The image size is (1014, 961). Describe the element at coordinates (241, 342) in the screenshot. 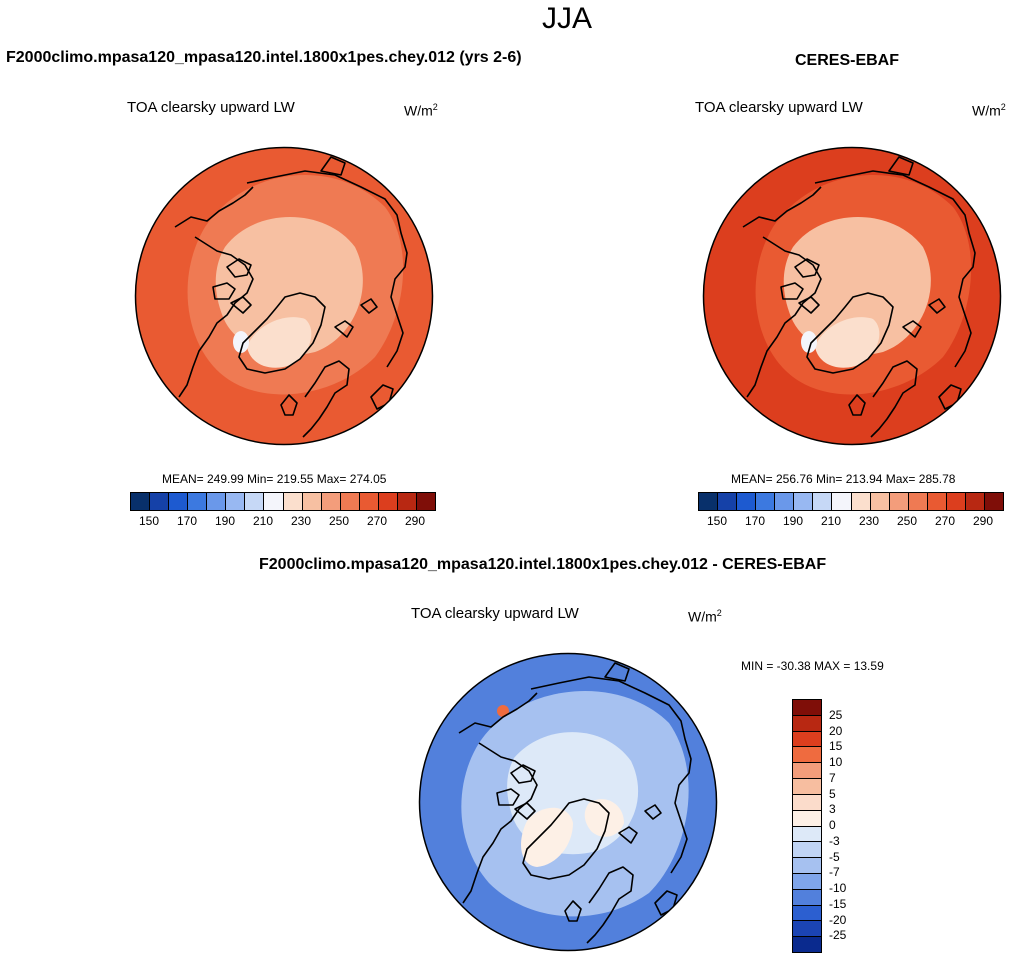

I see `map-model-region-greenland-summit` at that location.